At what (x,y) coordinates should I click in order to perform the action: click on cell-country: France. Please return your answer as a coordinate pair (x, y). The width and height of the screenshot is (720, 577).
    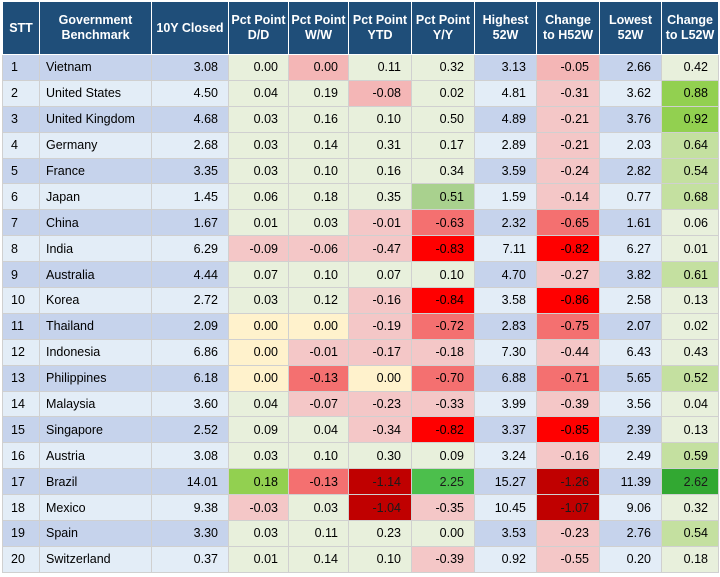
    Looking at the image, I should click on (95, 171).